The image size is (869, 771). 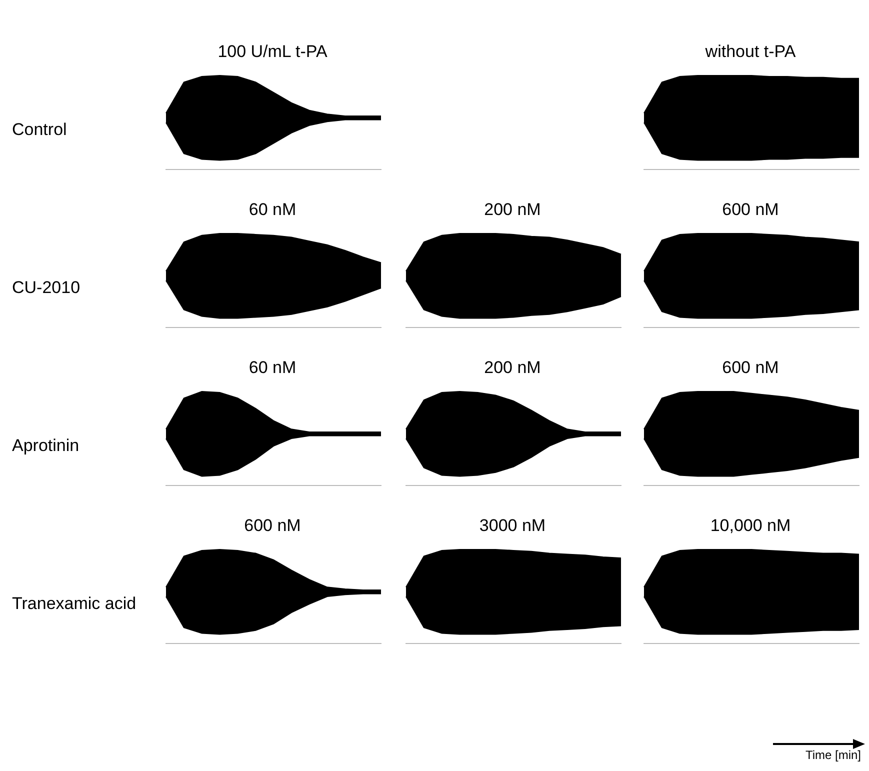 What do you see at coordinates (40, 129) in the screenshot?
I see `y-axis-title: Control` at bounding box center [40, 129].